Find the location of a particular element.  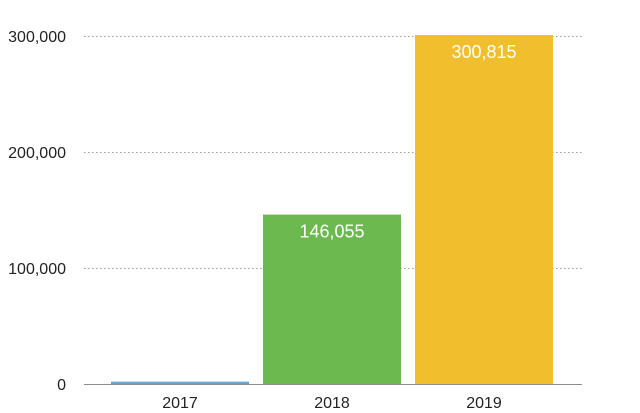

x-tick-label: 2019 is located at coordinates (484, 403).